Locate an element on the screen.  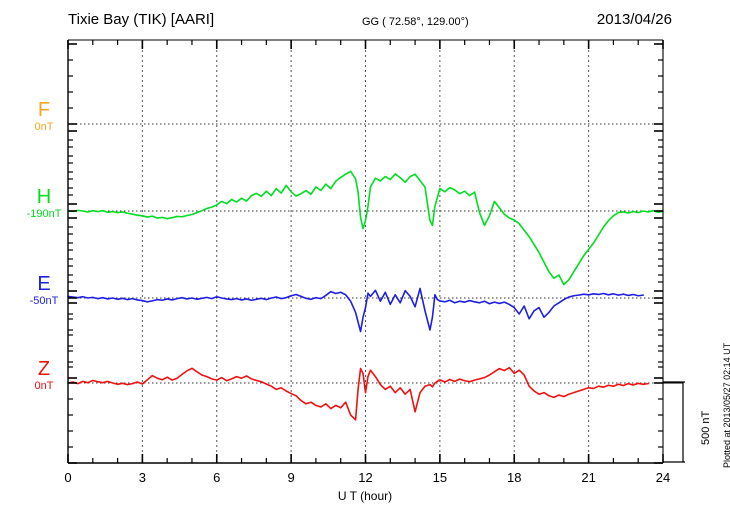
component-letter-h: H is located at coordinates (44, 197).